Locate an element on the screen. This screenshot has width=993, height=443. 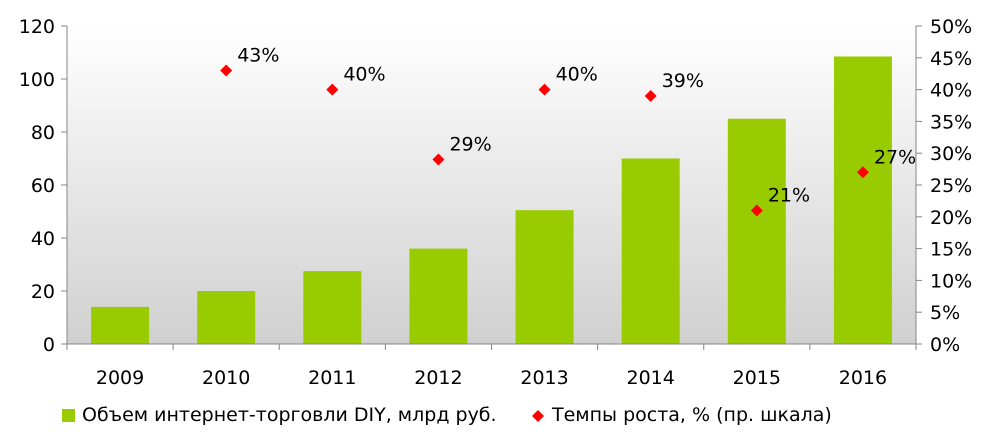
growth-data-label: 43% is located at coordinates (258, 56).